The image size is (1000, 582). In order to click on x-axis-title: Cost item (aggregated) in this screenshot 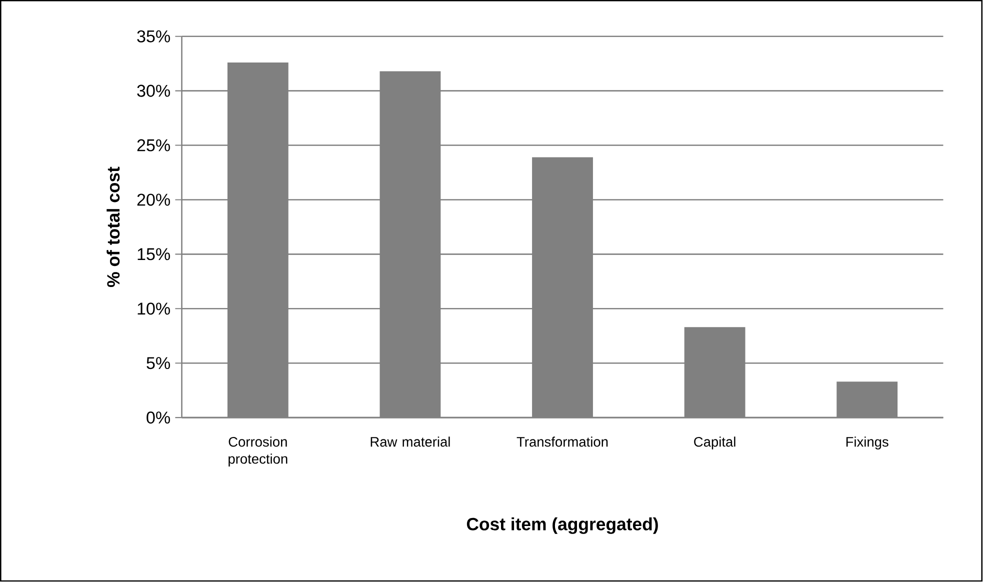, I will do `click(562, 526)`.